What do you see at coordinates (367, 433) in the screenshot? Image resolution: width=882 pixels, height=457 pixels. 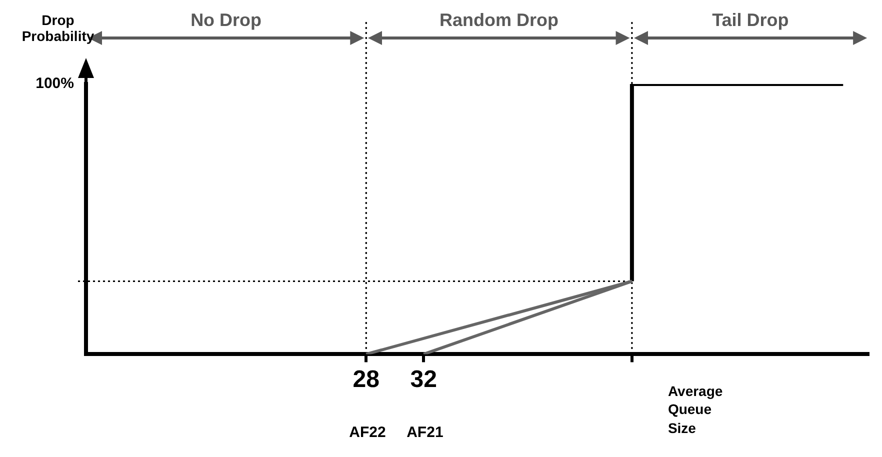 I see `text: AF22` at bounding box center [367, 433].